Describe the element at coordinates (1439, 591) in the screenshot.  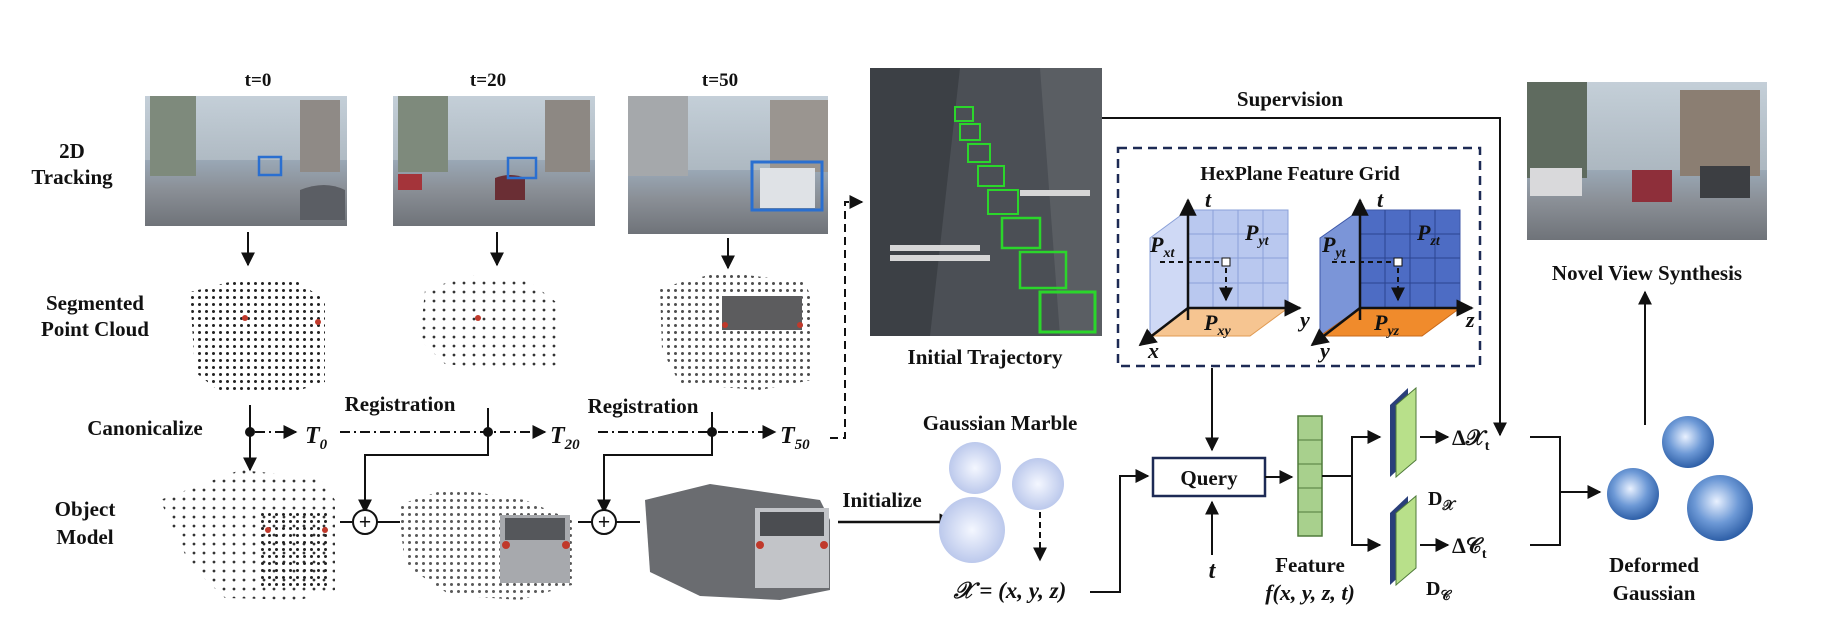
I see `decoder-c-label: D𝒞` at that location.